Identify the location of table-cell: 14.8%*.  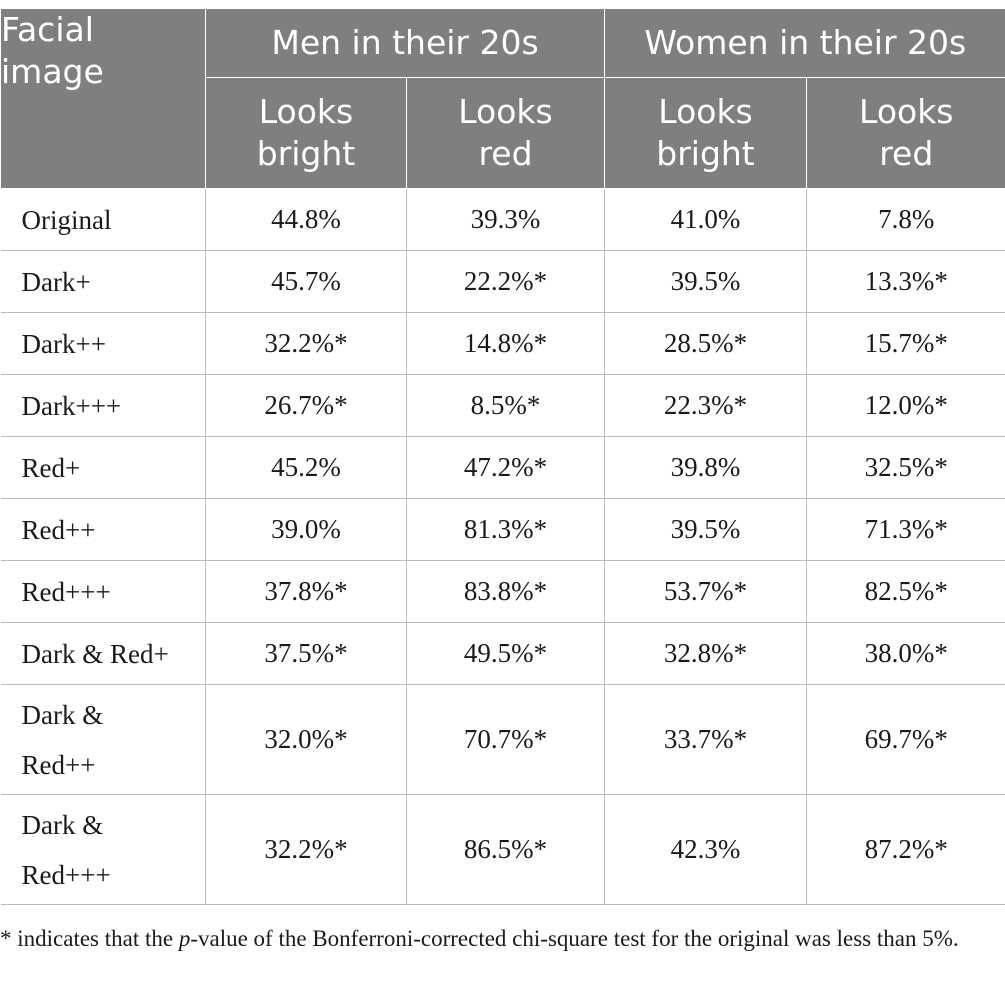
(505, 343).